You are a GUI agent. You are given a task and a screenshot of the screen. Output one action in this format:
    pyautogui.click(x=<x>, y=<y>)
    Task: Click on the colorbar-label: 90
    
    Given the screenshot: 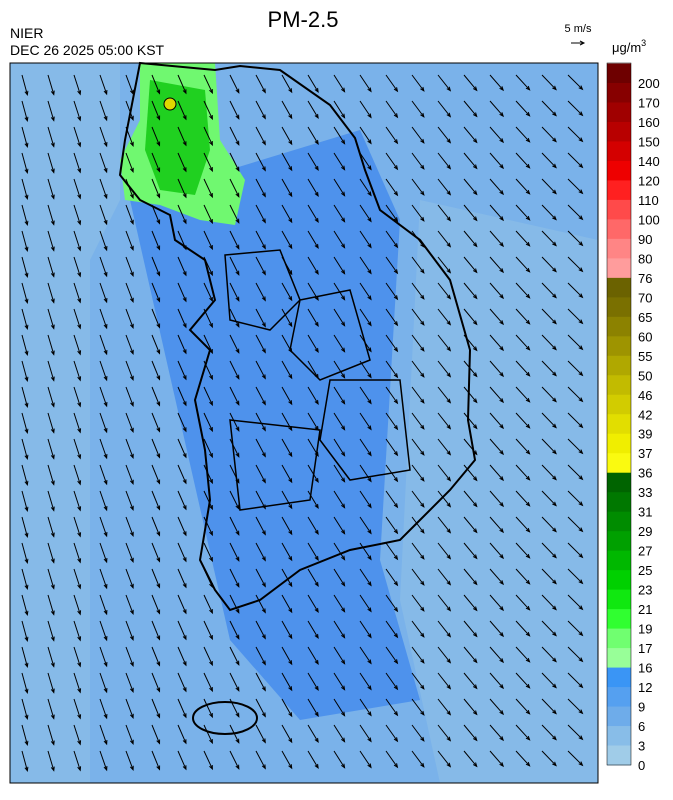 What is the action you would take?
    pyautogui.click(x=645, y=239)
    